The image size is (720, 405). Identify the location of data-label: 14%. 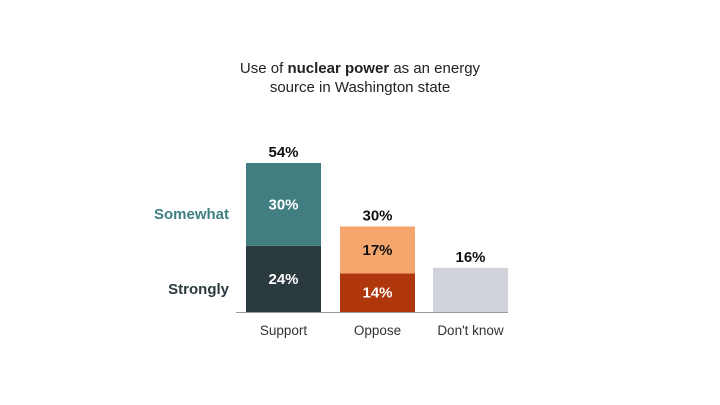
(377, 293).